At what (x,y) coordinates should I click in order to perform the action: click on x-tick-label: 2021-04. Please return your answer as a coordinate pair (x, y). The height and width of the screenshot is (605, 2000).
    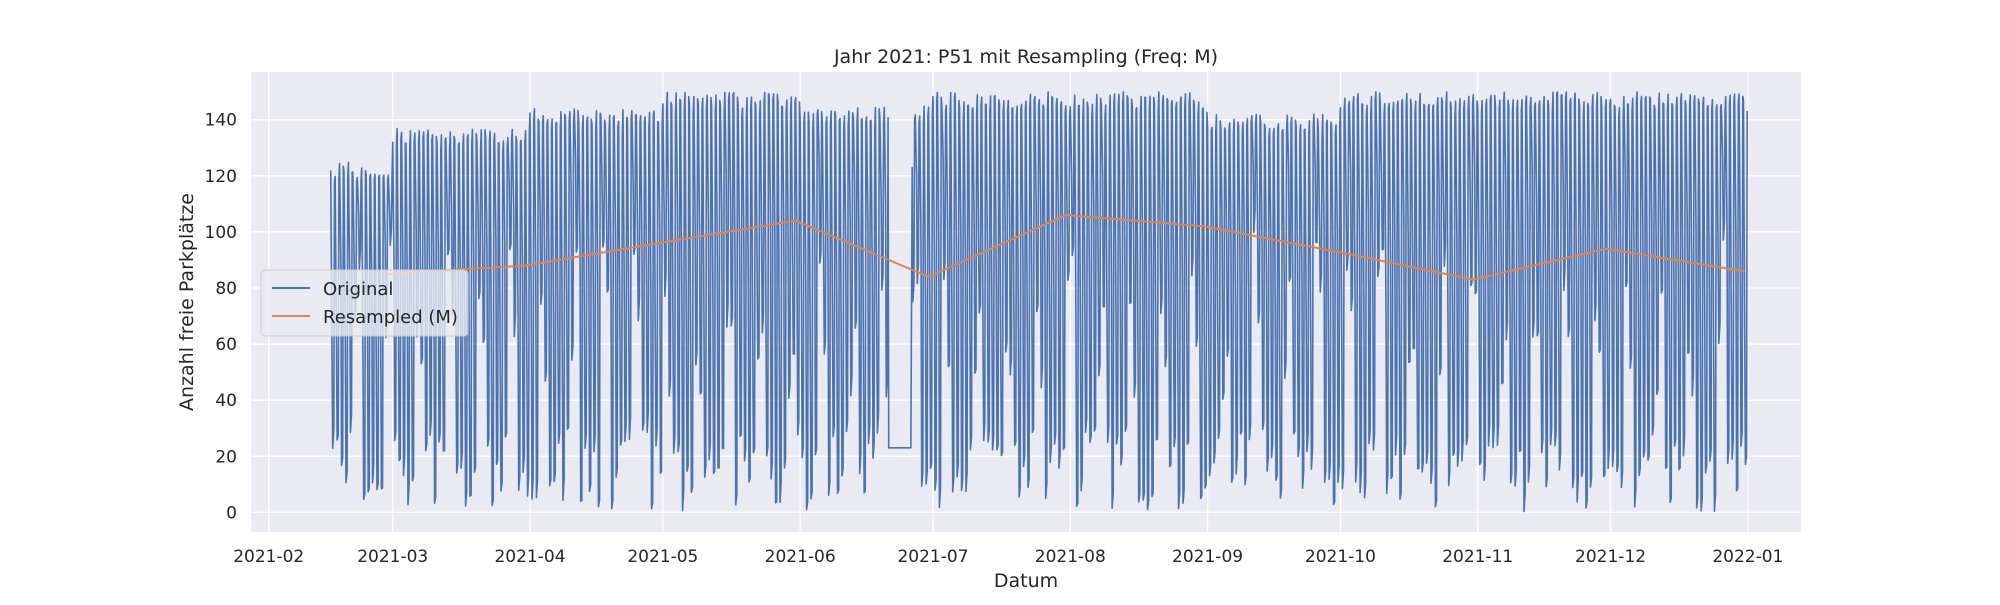
    Looking at the image, I should click on (529, 557).